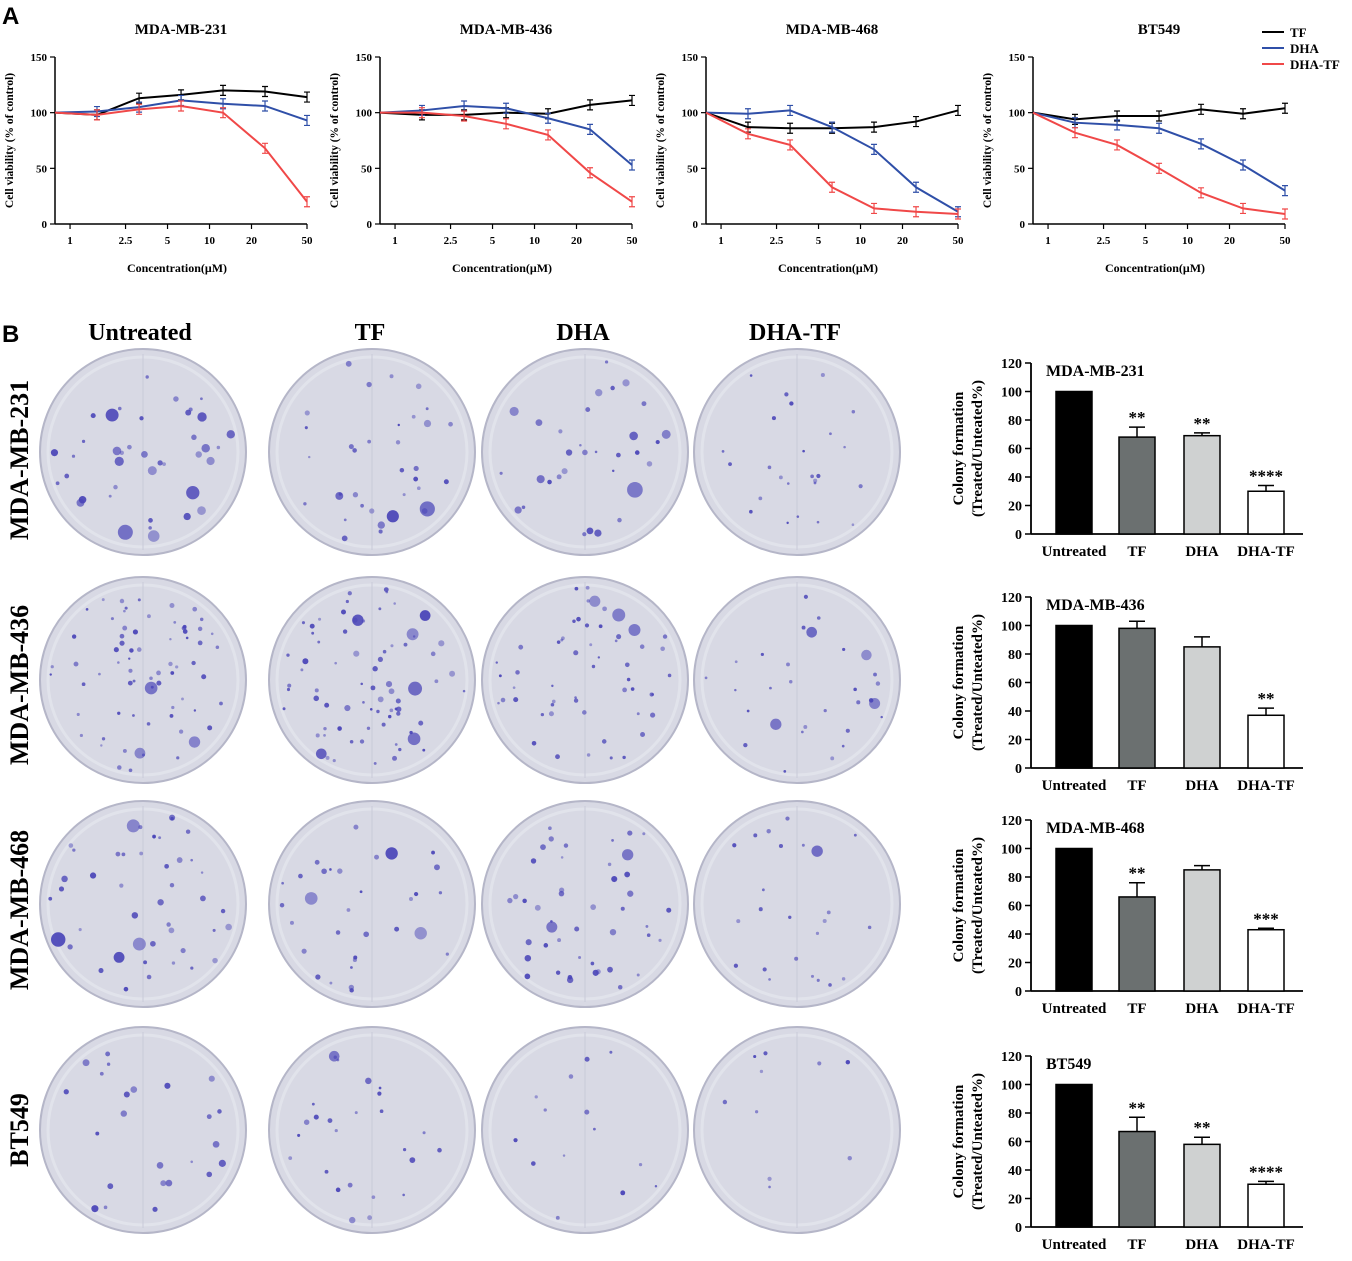 The height and width of the screenshot is (1261, 1352). Describe the element at coordinates (370, 333) in the screenshot. I see `column-header-tf: TF` at that location.